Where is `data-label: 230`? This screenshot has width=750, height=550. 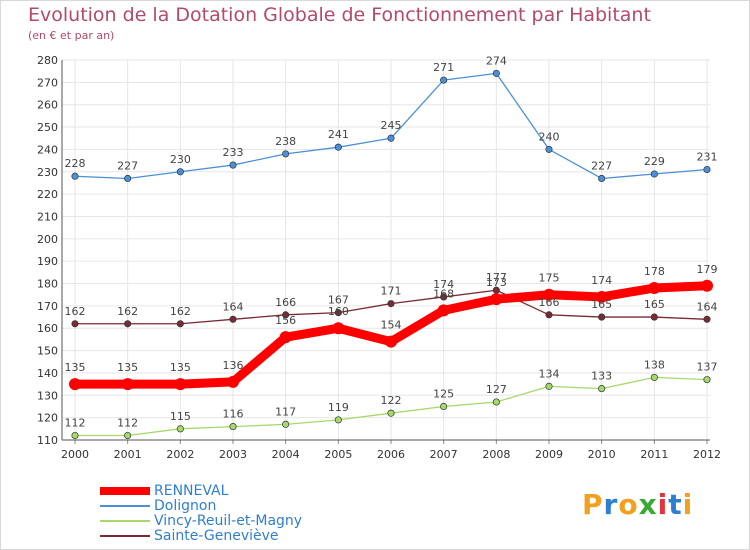
data-label: 230 is located at coordinates (180, 159).